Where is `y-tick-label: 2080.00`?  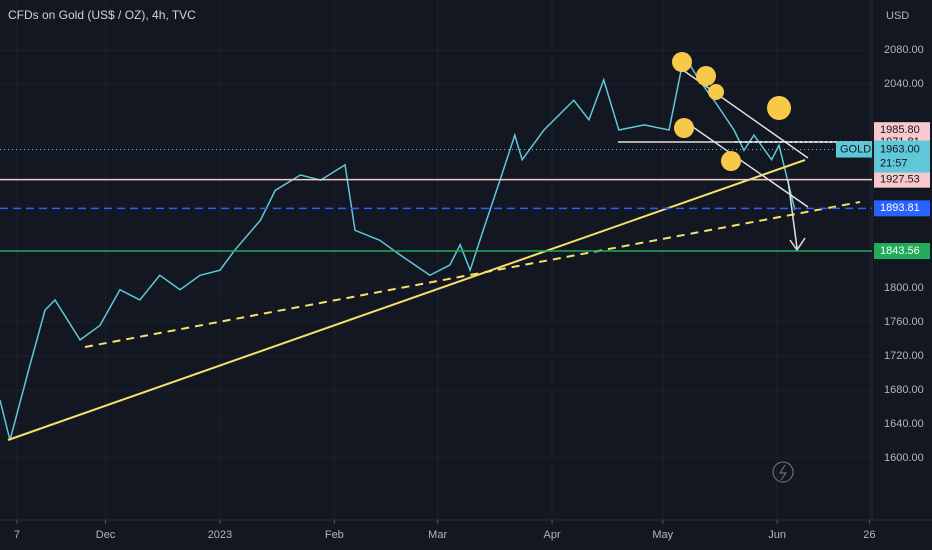 y-tick-label: 2080.00 is located at coordinates (904, 50).